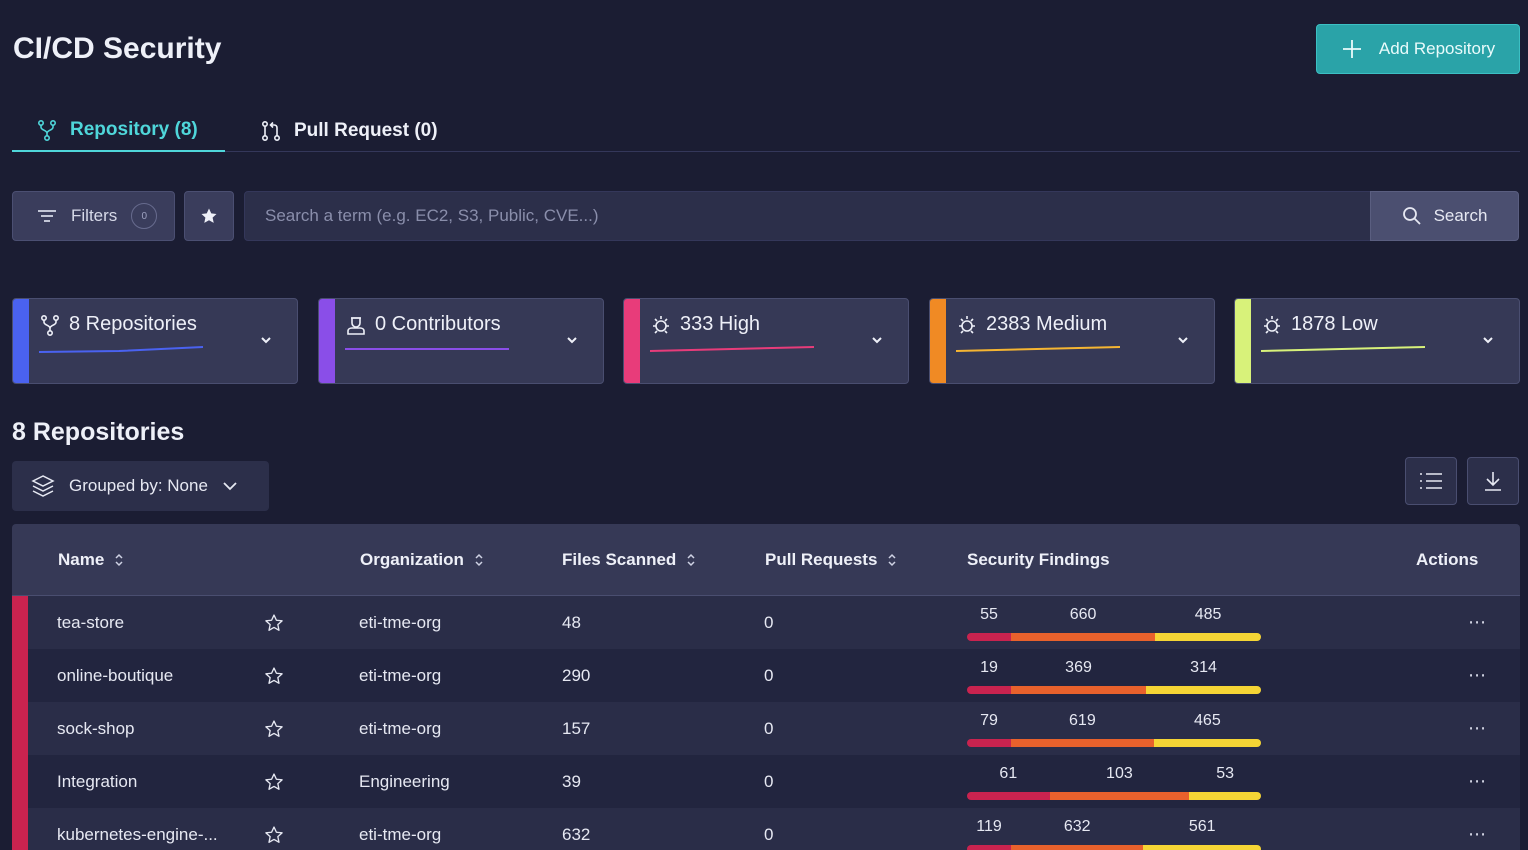 This screenshot has width=1528, height=850. I want to click on list-view-button, so click(1431, 481).